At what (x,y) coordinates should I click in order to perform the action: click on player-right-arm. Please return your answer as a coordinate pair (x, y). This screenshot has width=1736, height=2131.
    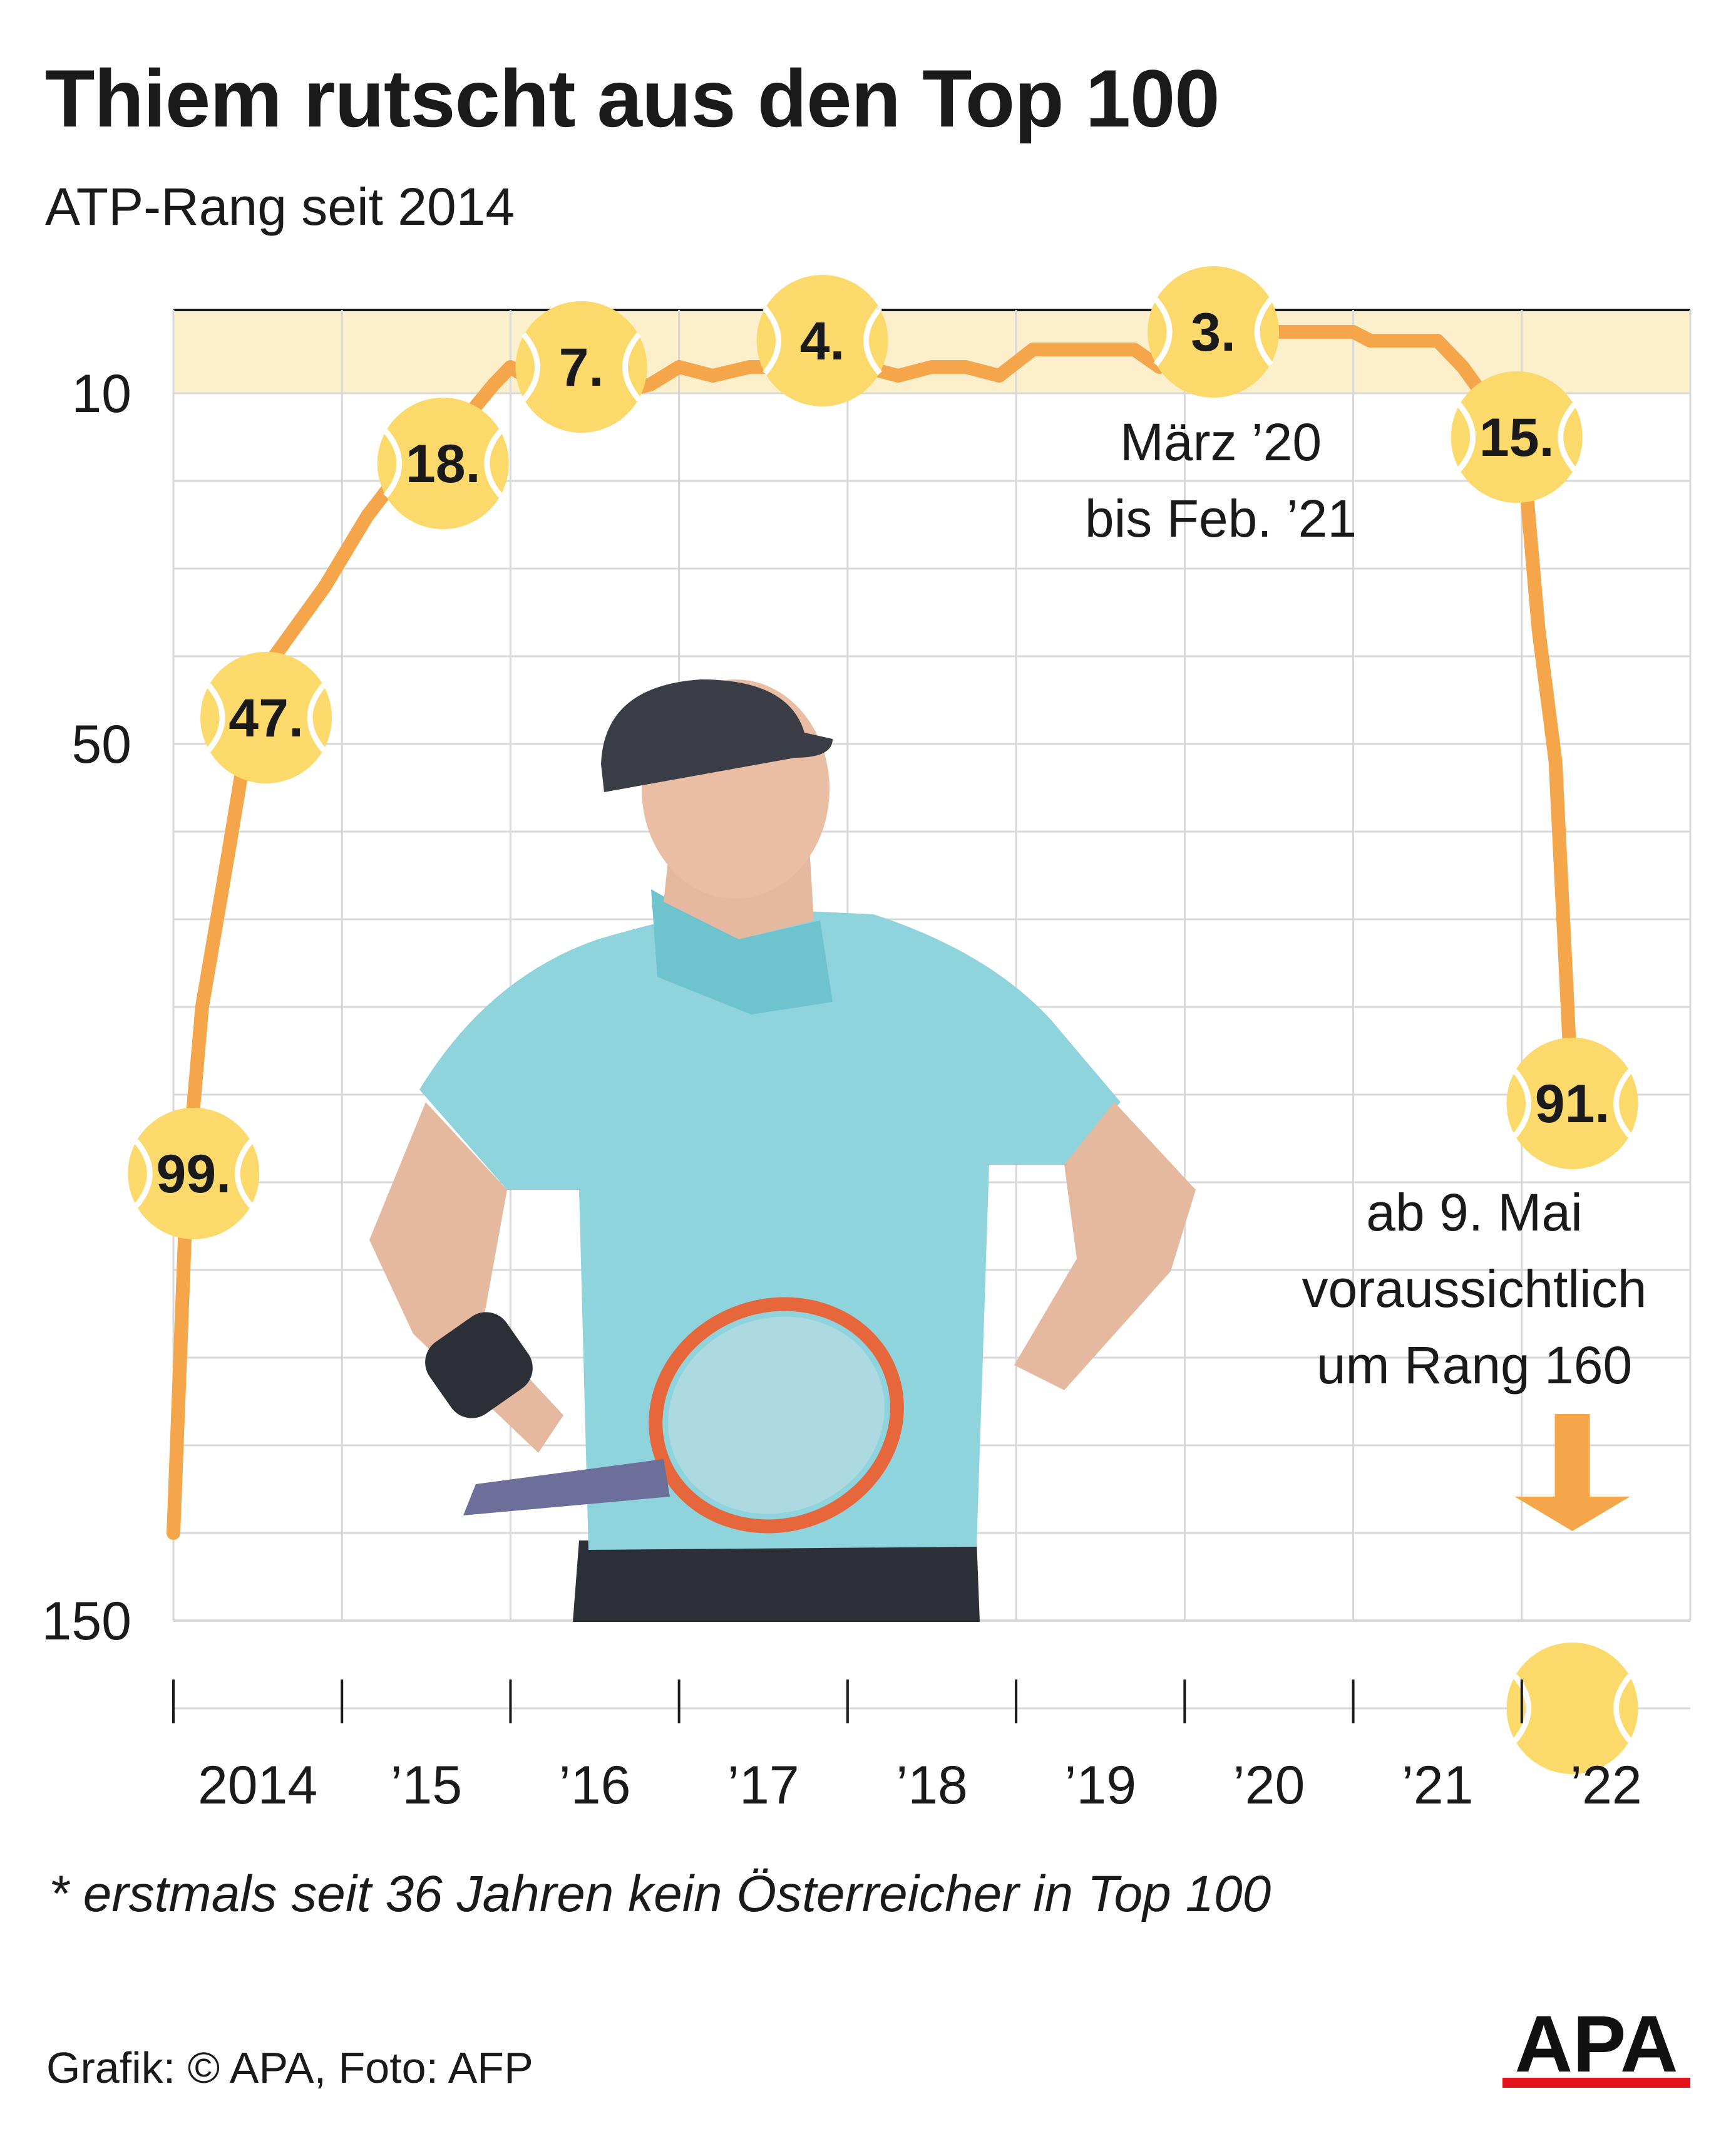
    Looking at the image, I should click on (1105, 1246).